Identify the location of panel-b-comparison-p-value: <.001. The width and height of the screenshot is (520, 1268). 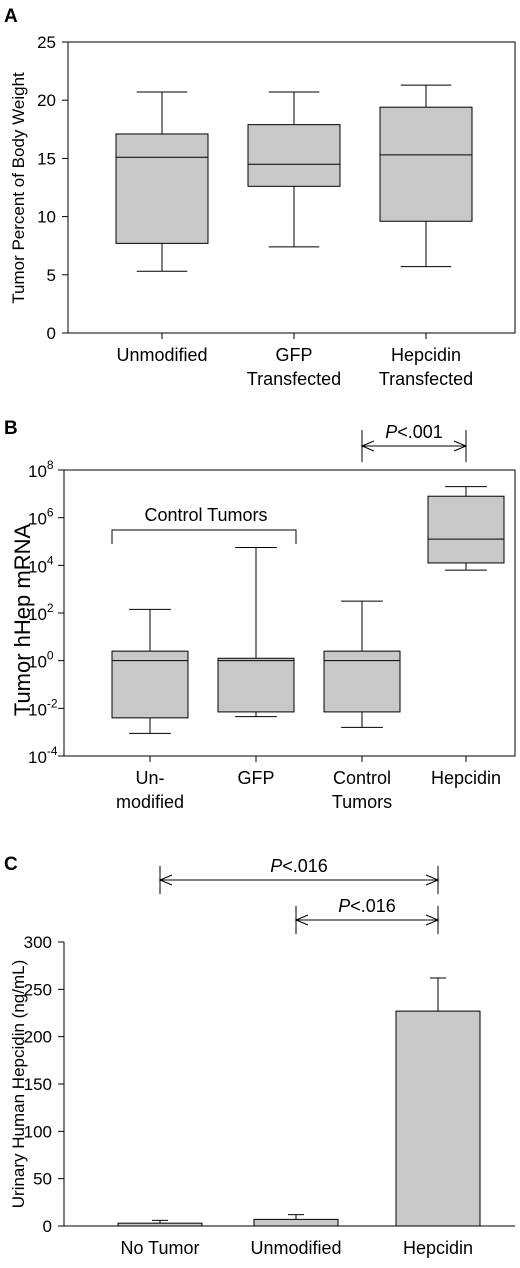
(420, 432).